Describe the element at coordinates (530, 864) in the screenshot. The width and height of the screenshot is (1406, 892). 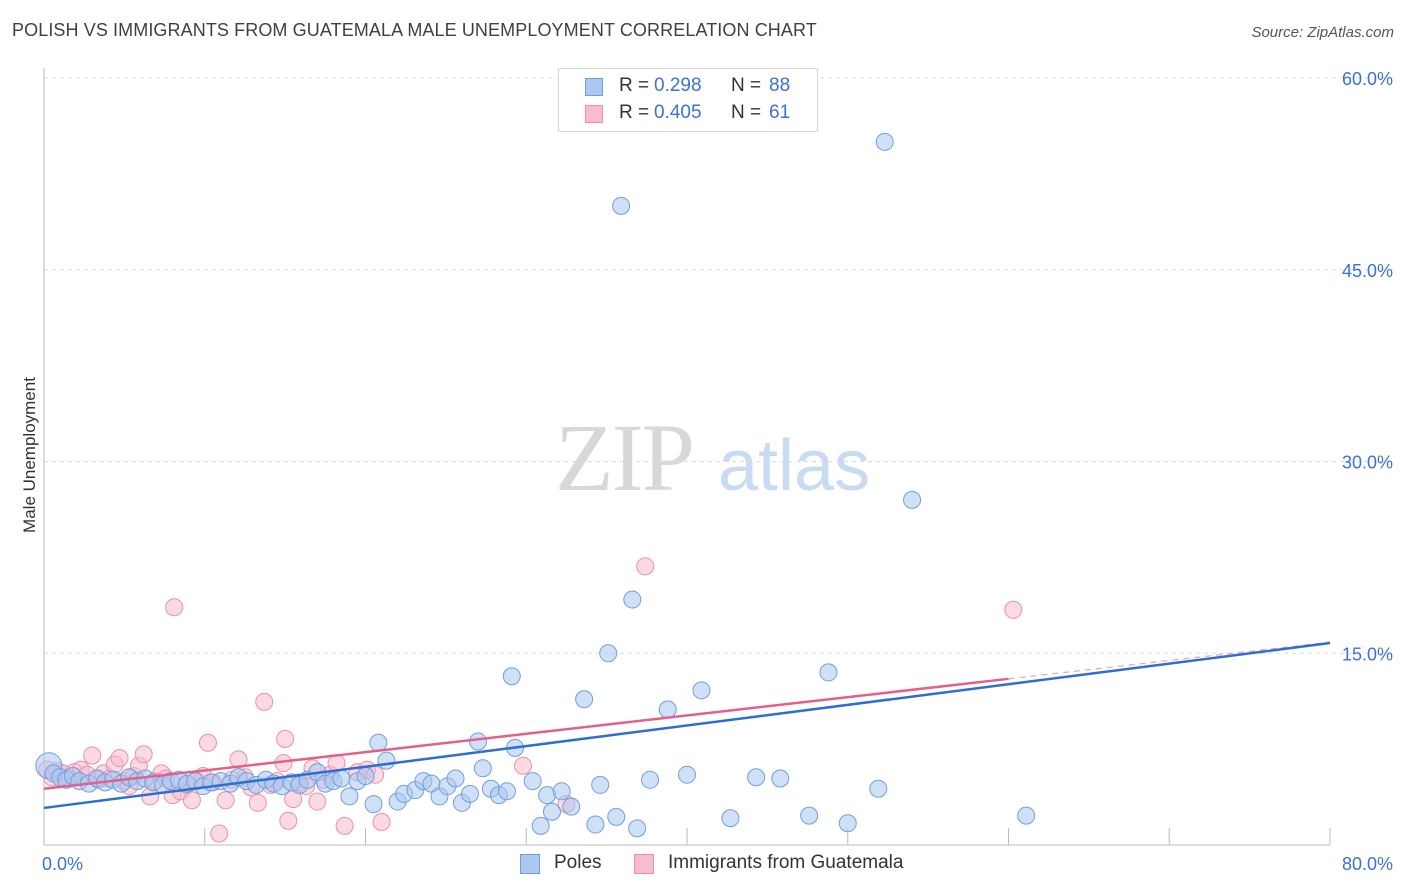
I see `bottom-legend-swatch-poles` at that location.